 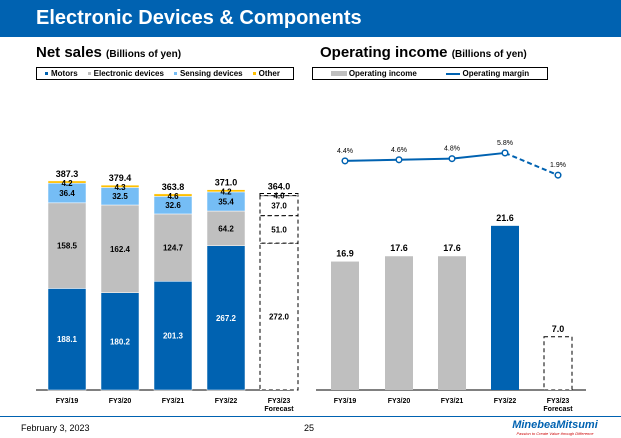 I want to click on operating-income-unit: (Billions of yen), so click(x=489, y=54).